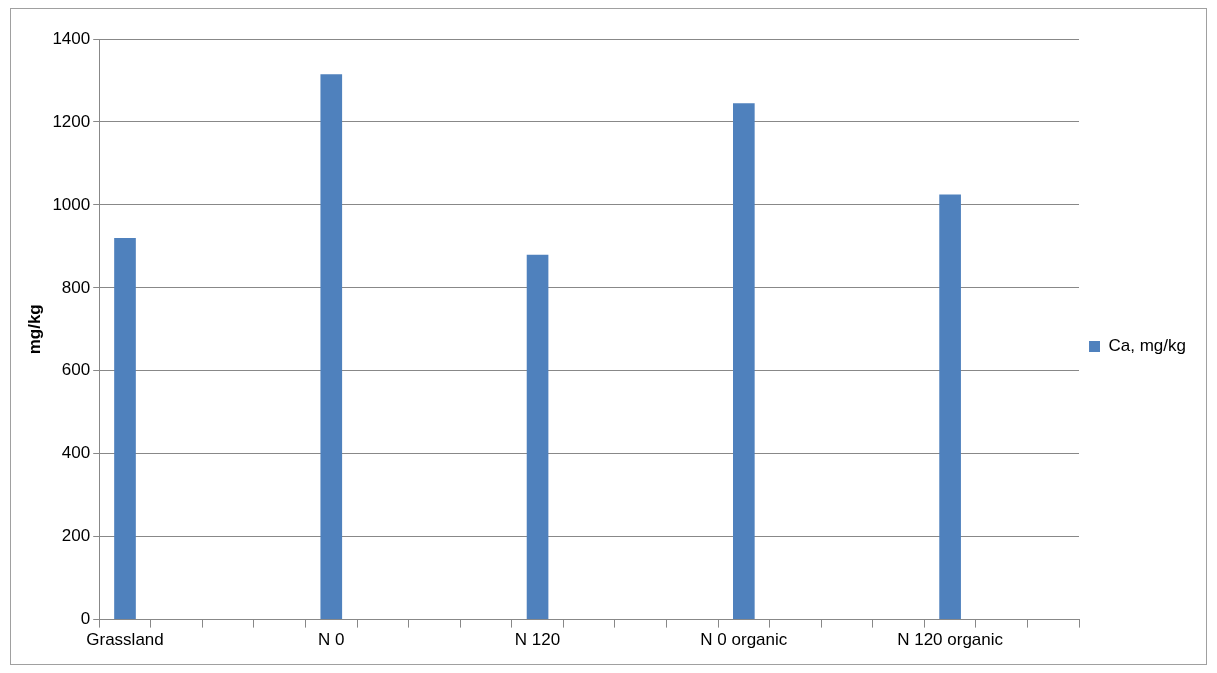 The height and width of the screenshot is (673, 1217). I want to click on x-tick-label: N 0, so click(331, 640).